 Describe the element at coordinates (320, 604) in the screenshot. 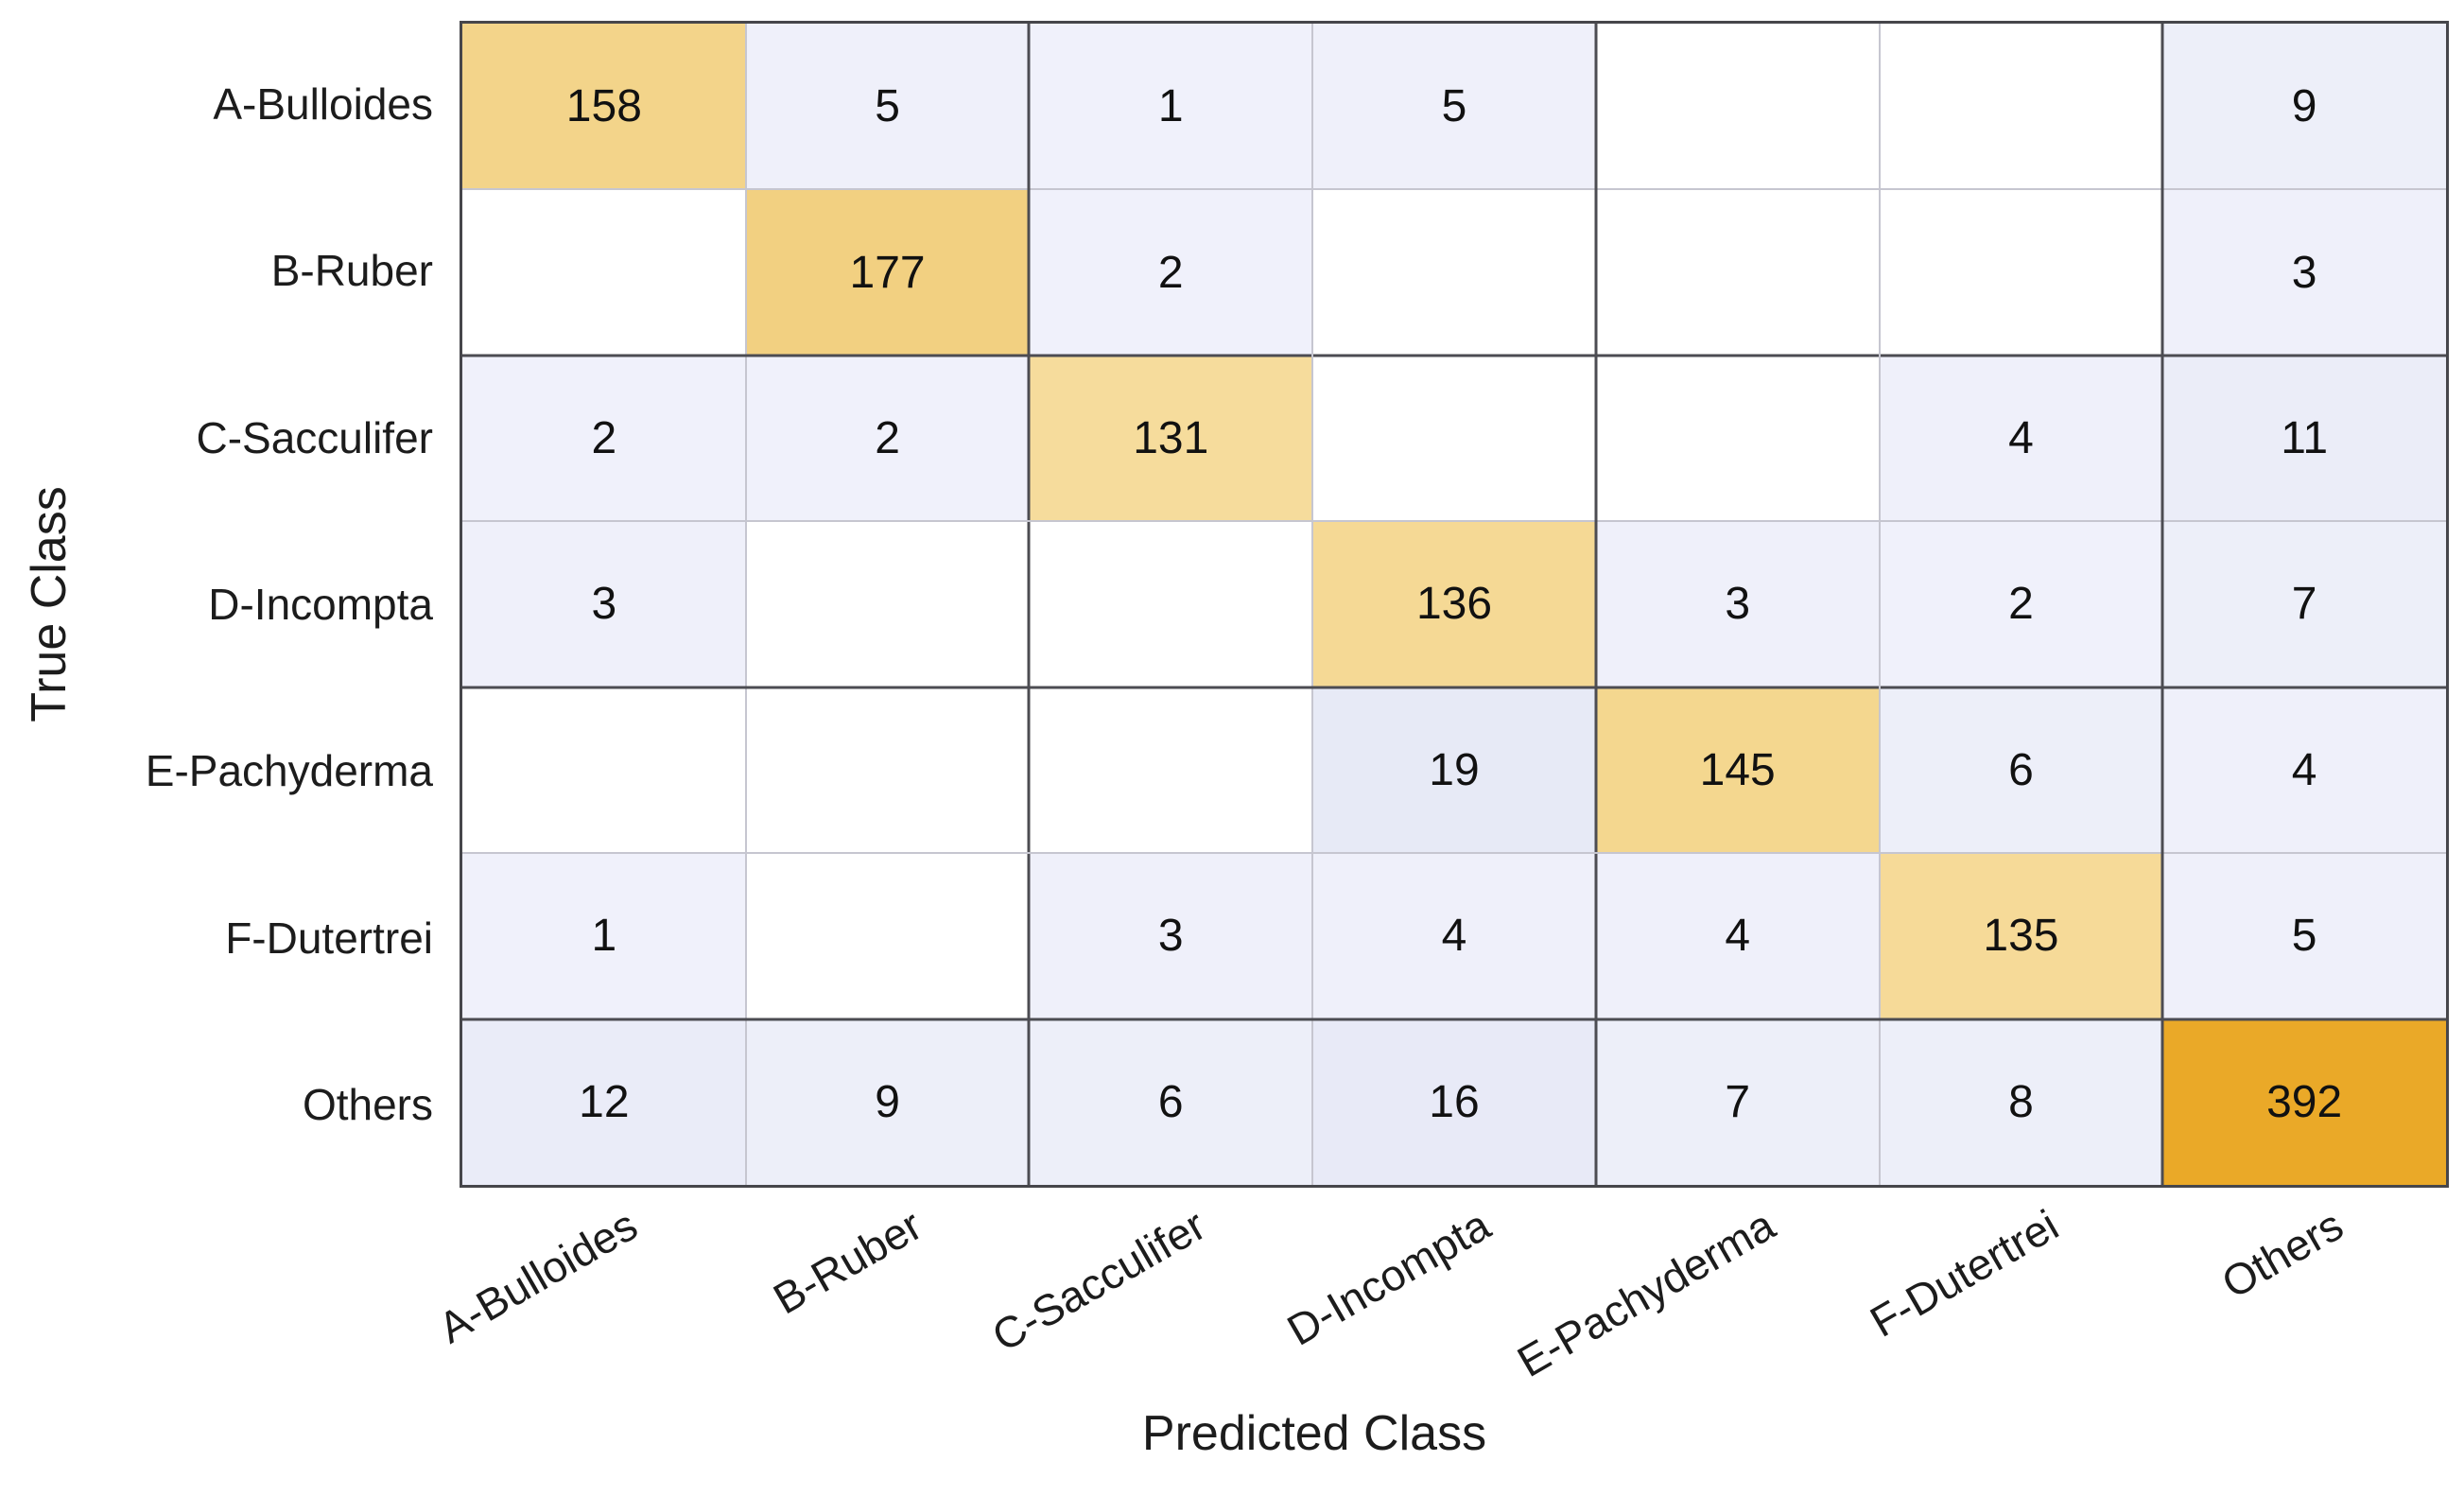

I see `y-tick-label: D-Incompta` at that location.